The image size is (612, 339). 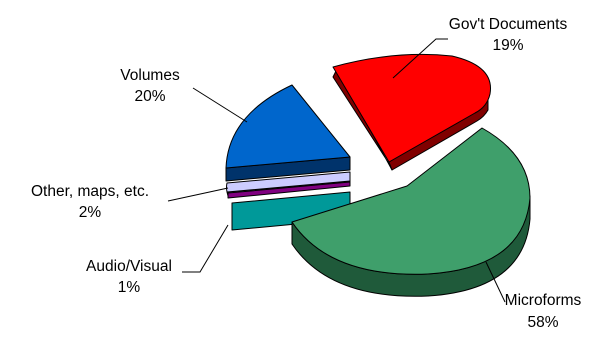 What do you see at coordinates (542, 322) in the screenshot?
I see `label-microforms-pct: 58%` at bounding box center [542, 322].